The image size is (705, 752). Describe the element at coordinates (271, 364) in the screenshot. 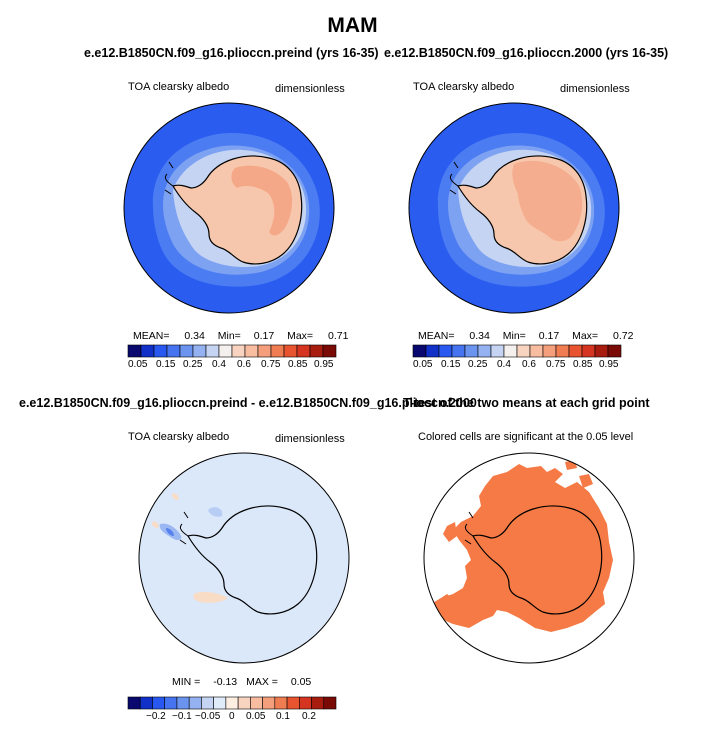

I see `panel1-tick-6: 0.75` at that location.